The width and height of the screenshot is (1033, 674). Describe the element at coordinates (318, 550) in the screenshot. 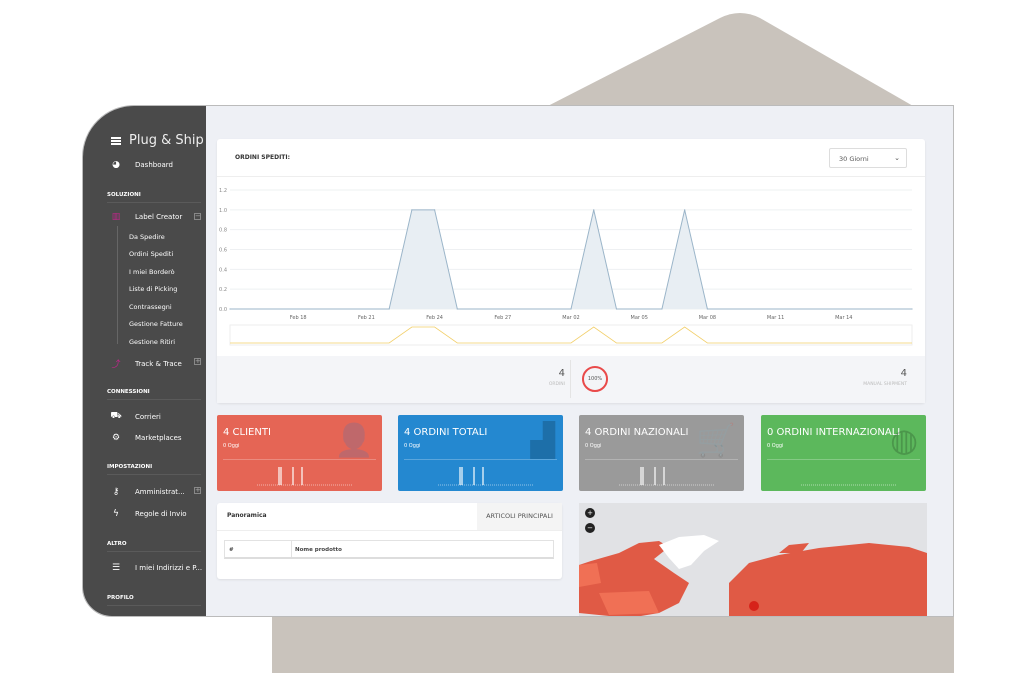

I see `column-header: Nome prodotto` at that location.